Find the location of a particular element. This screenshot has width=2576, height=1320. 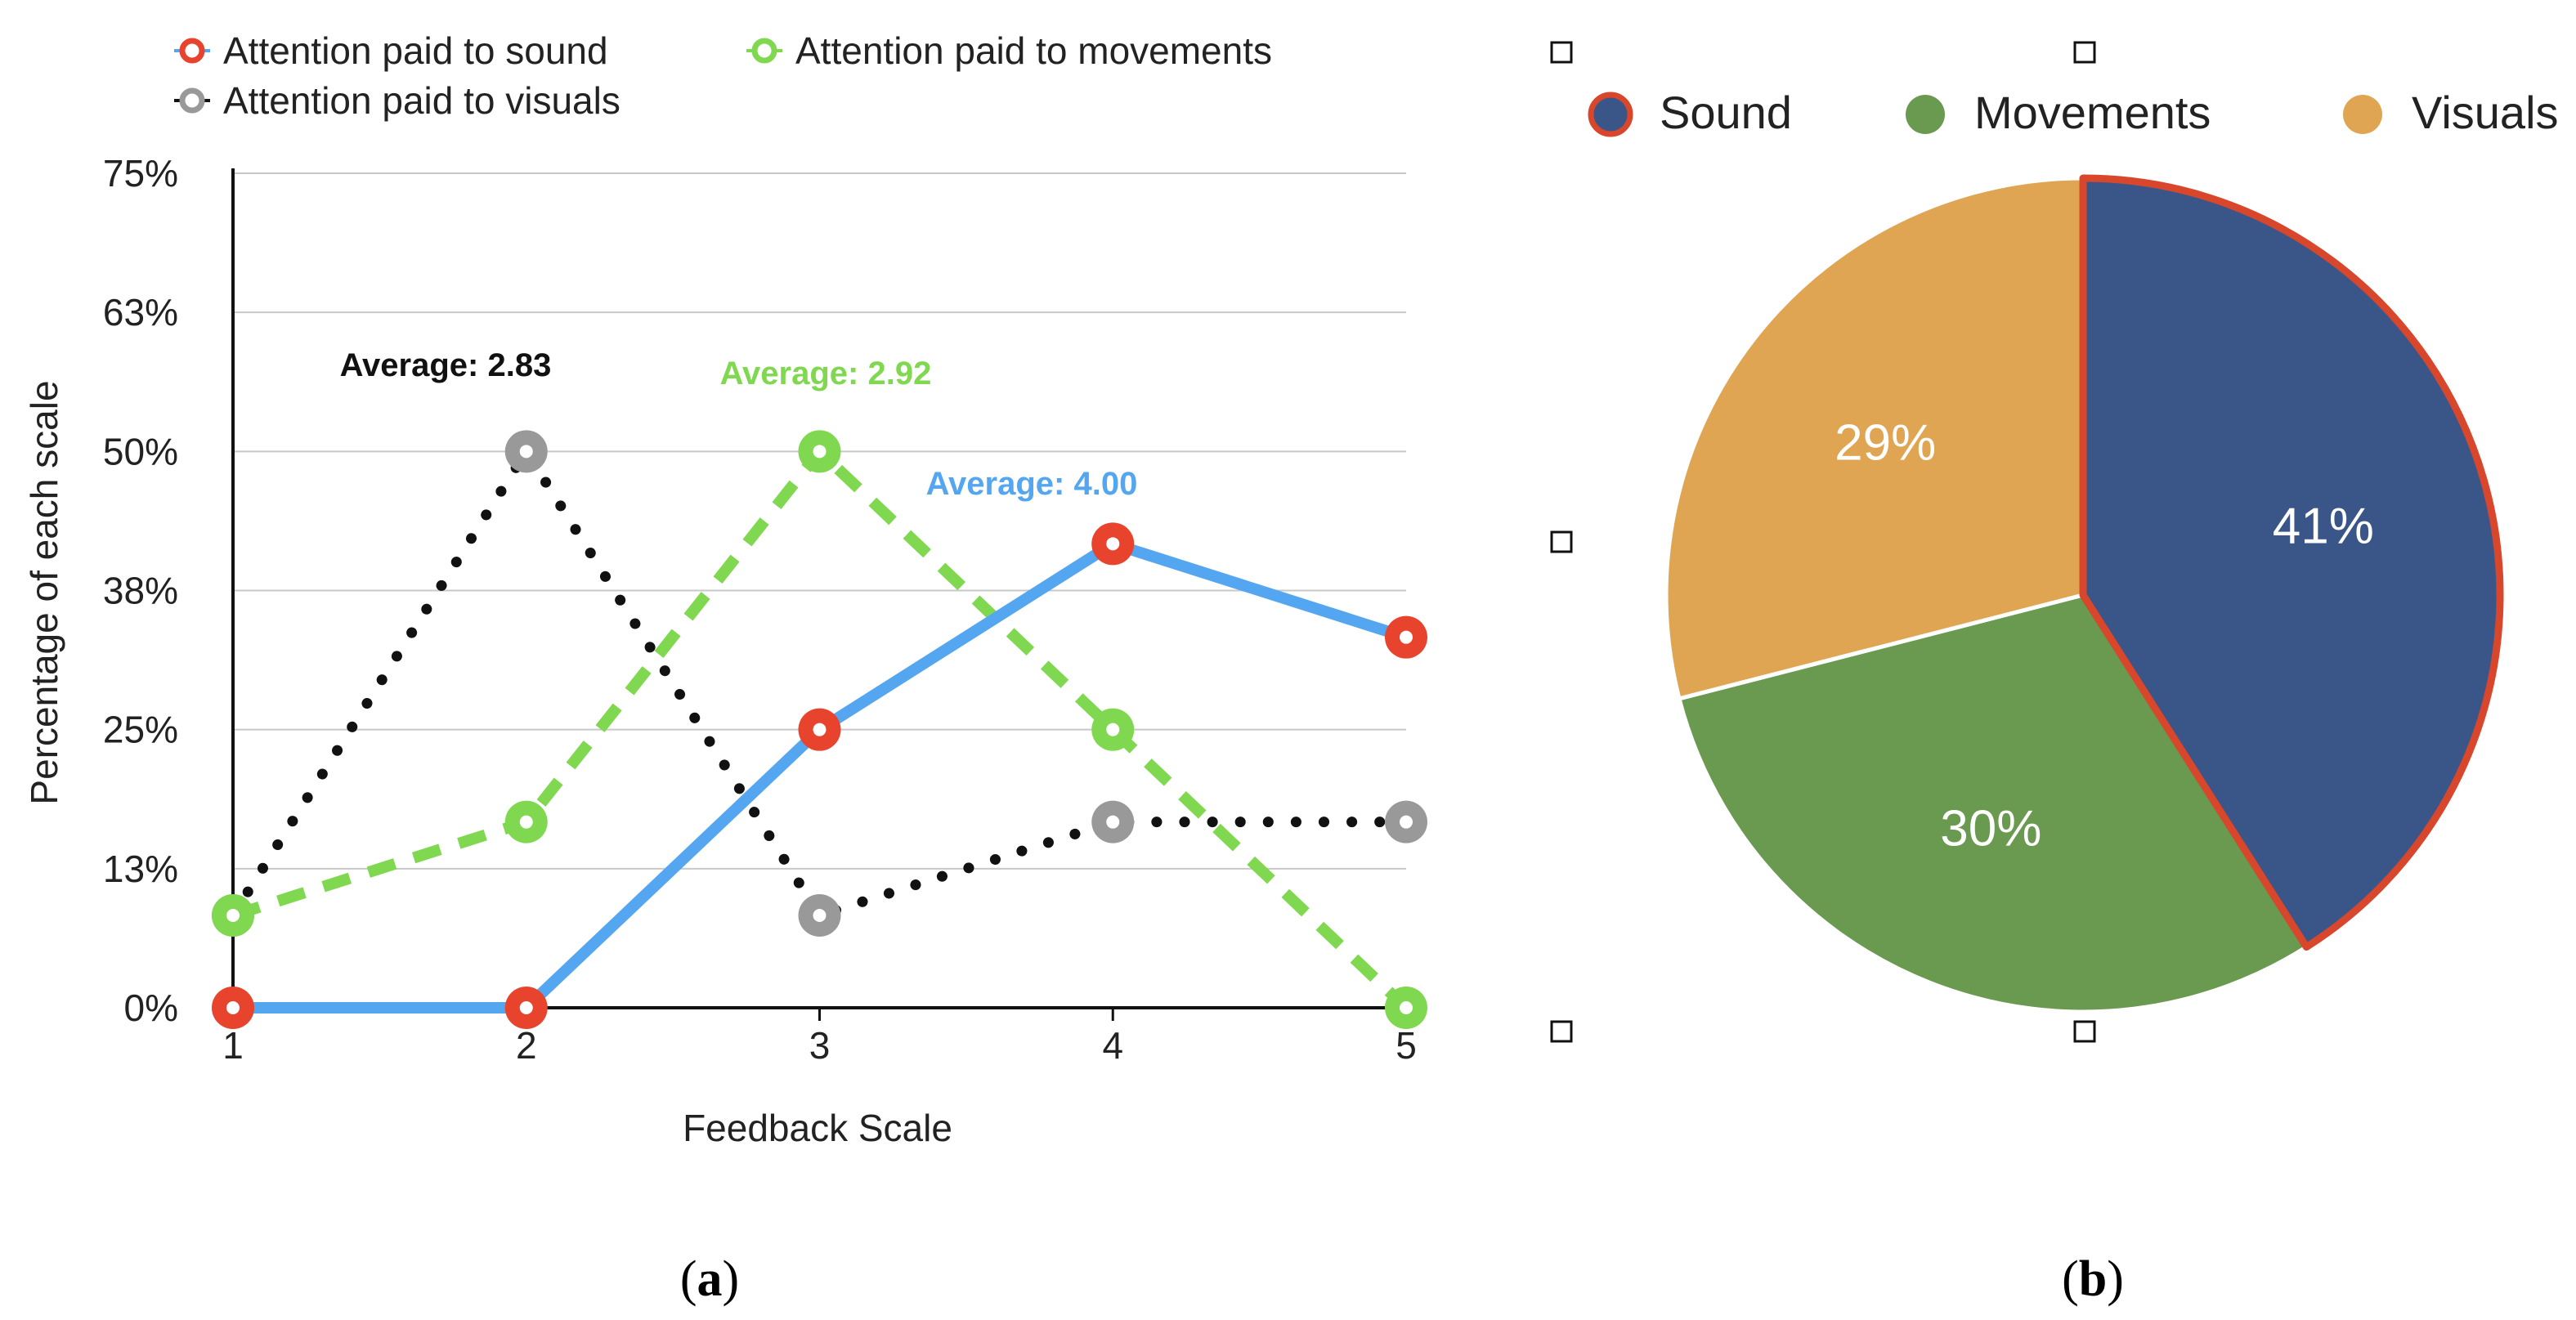

x-tick-label: 2 is located at coordinates (526, 1045).